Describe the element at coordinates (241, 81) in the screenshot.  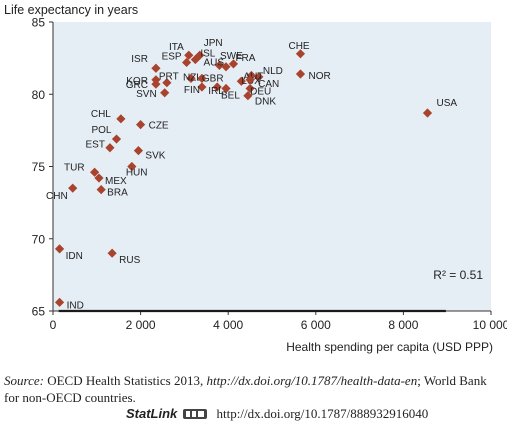
I see `data-point-lux` at that location.